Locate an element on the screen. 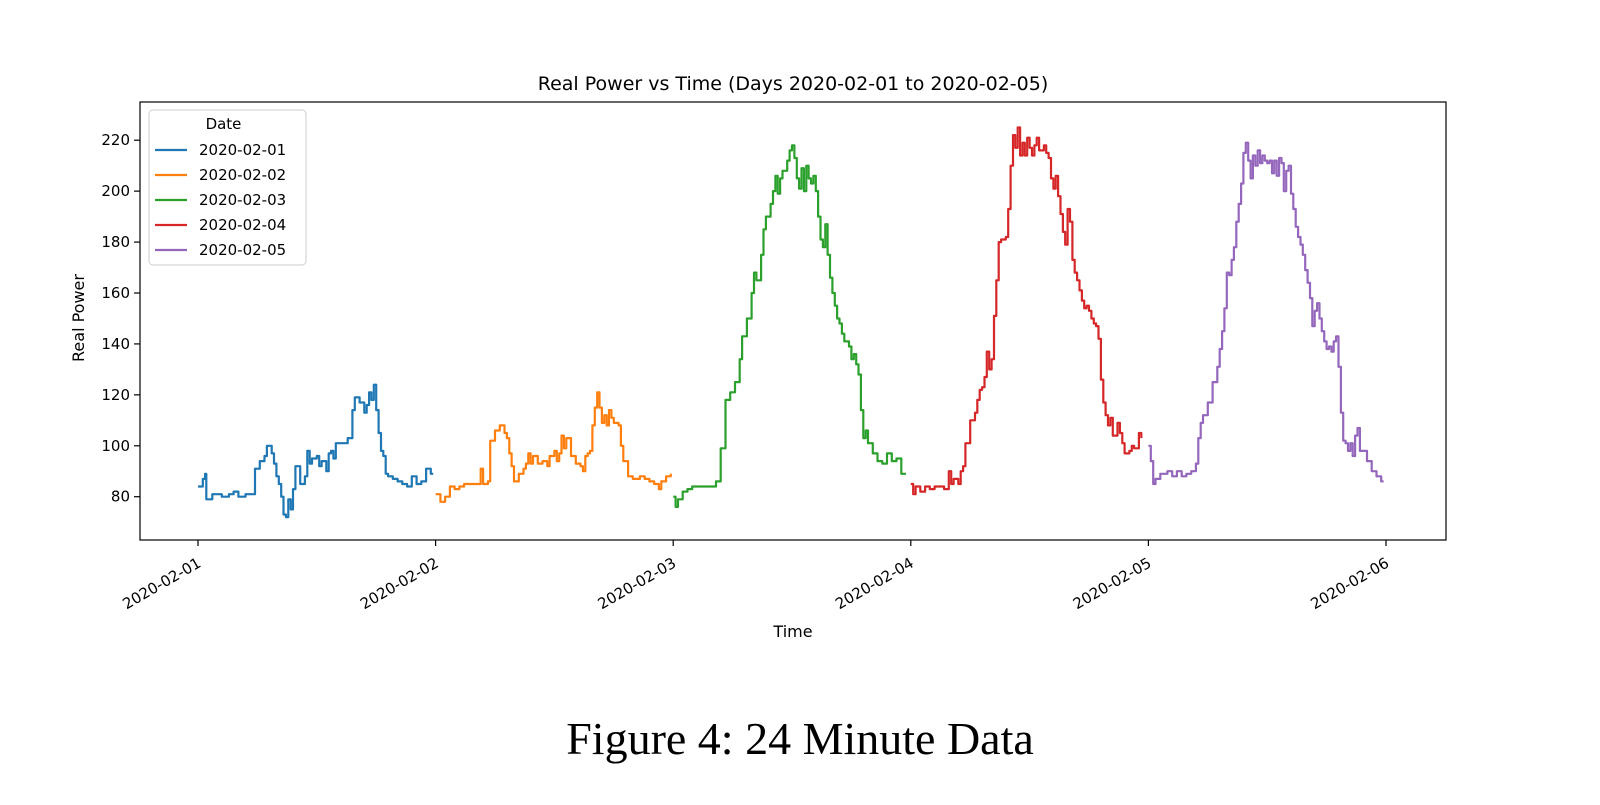  y-tick-label: 220 is located at coordinates (115, 140).